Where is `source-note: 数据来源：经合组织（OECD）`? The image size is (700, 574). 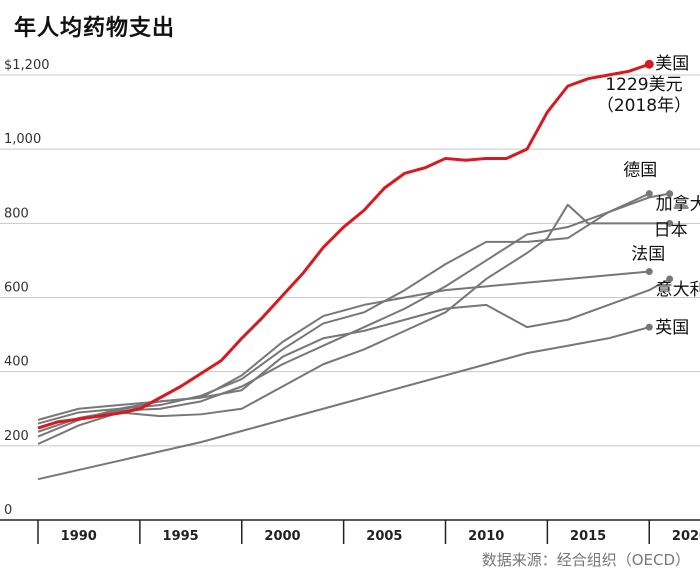
source-note: 数据来源：经合组织（OECD） is located at coordinates (585, 560).